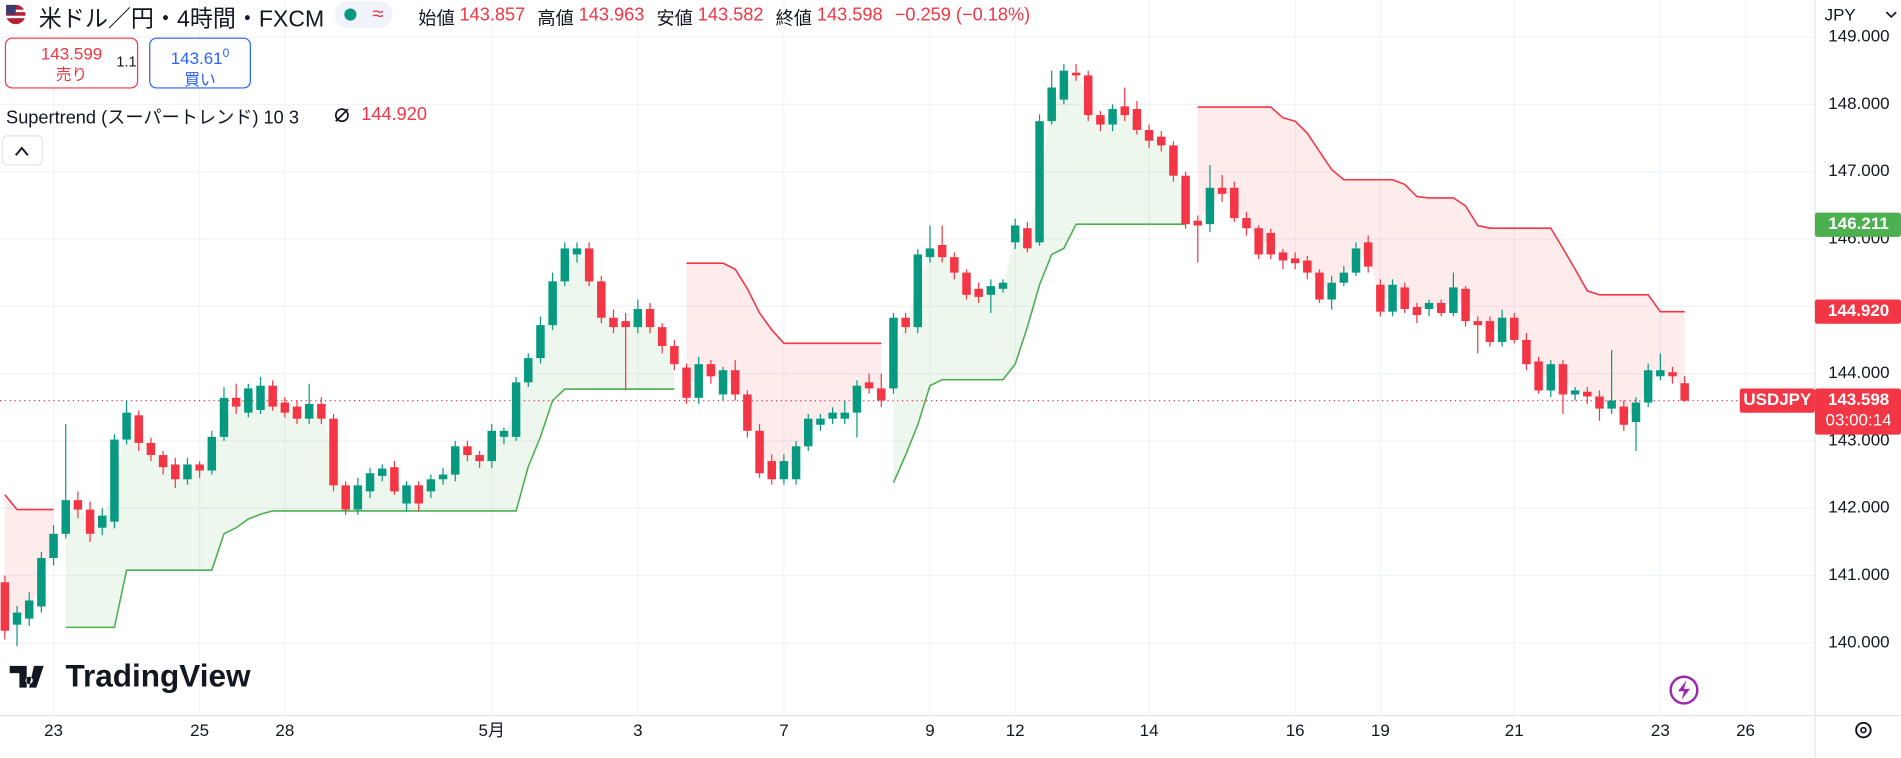  I want to click on legend-value: 143.582, so click(730, 15).